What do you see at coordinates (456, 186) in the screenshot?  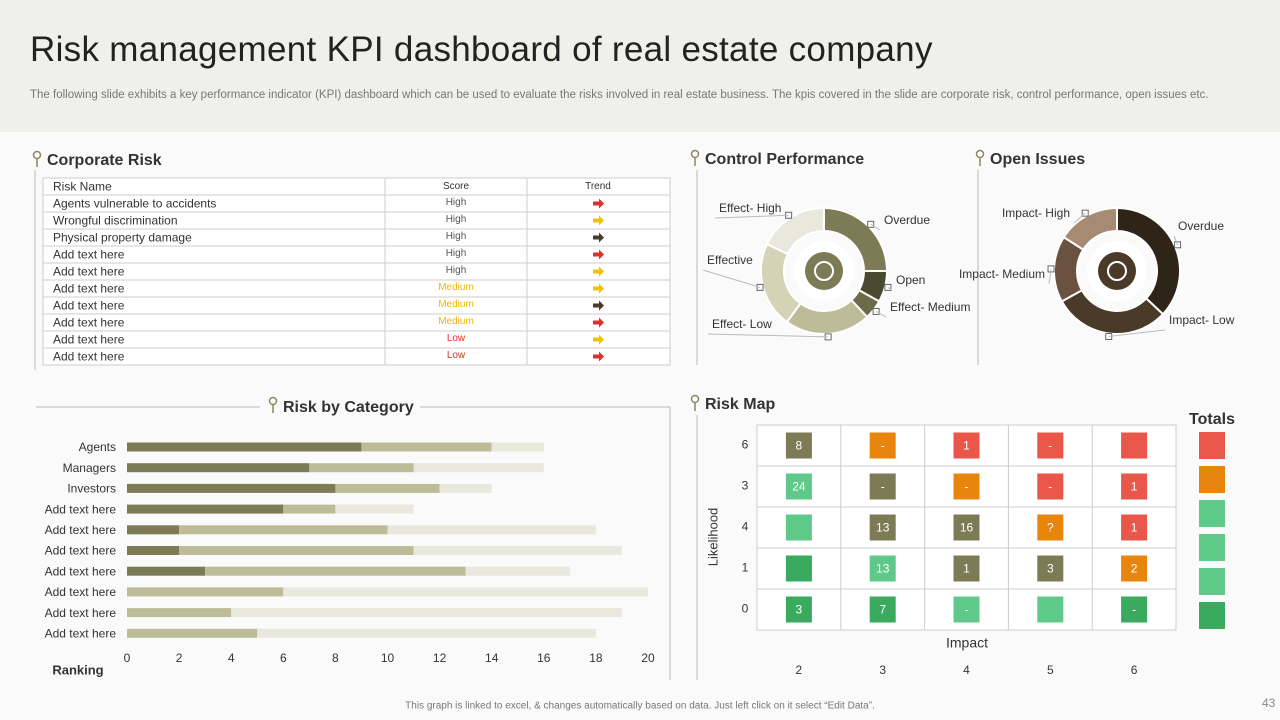 I see `table-header: Score` at bounding box center [456, 186].